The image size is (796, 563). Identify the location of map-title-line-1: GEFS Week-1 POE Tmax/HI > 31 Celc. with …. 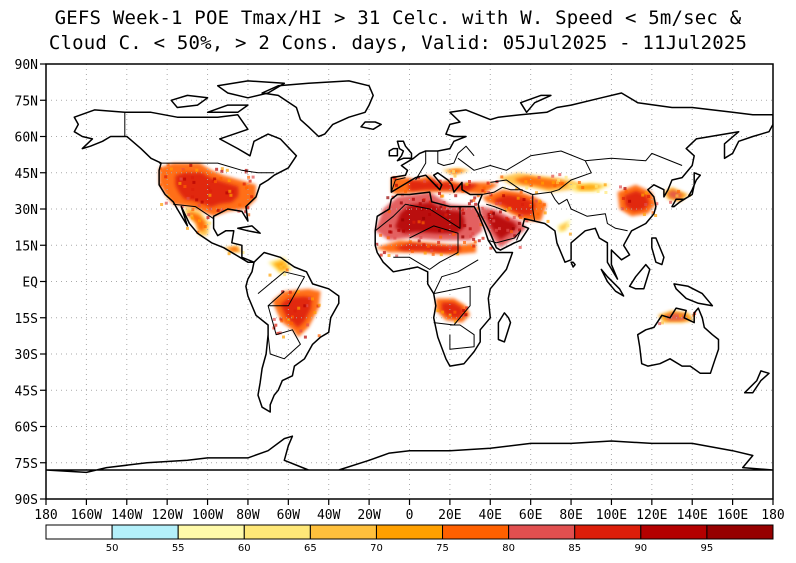
(398, 18).